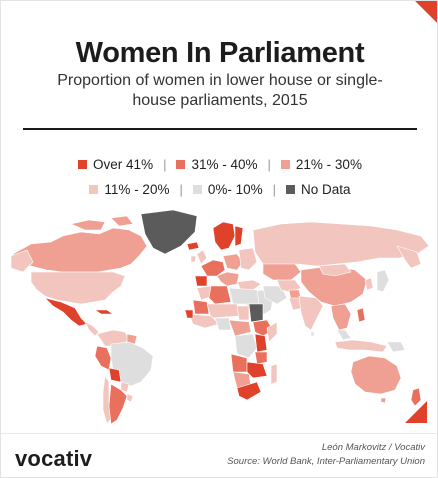  I want to click on credit-author: León Markovitz / Vocativ, so click(373, 447).